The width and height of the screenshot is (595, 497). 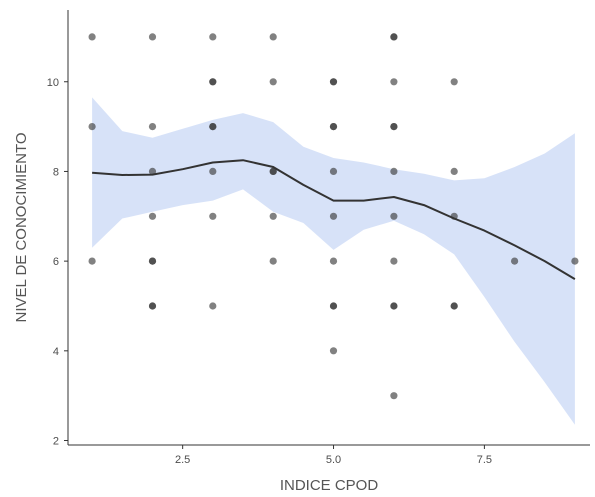 I want to click on y-axis-title: NIVEL DE CONOCIMIENTO, so click(x=21, y=227).